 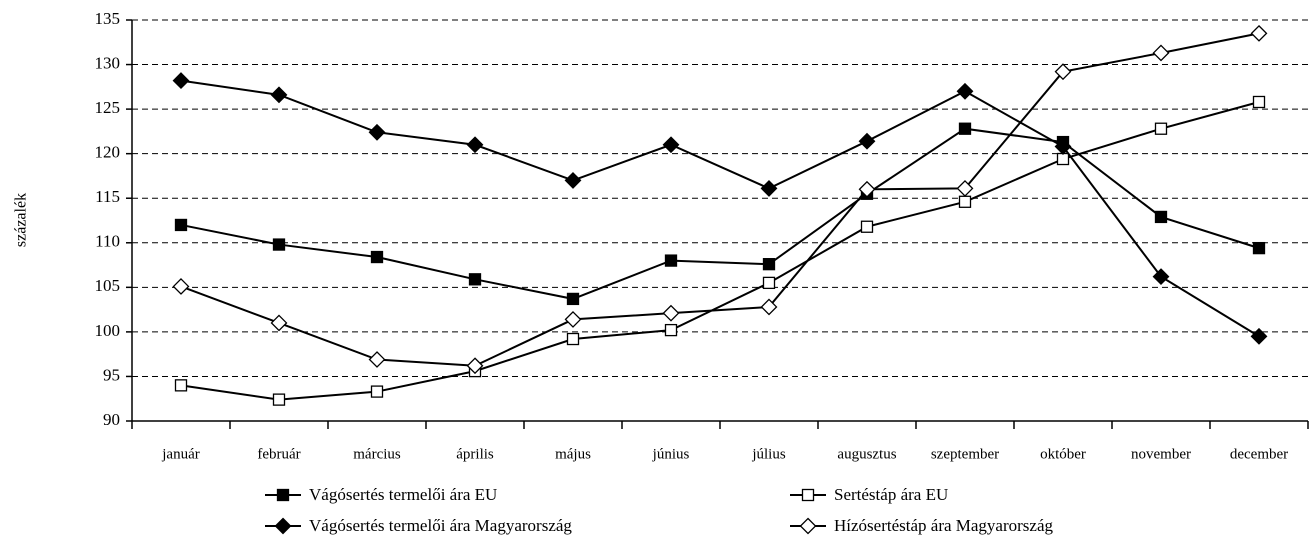 I want to click on y-axis-label: százalék, so click(x=21, y=220).